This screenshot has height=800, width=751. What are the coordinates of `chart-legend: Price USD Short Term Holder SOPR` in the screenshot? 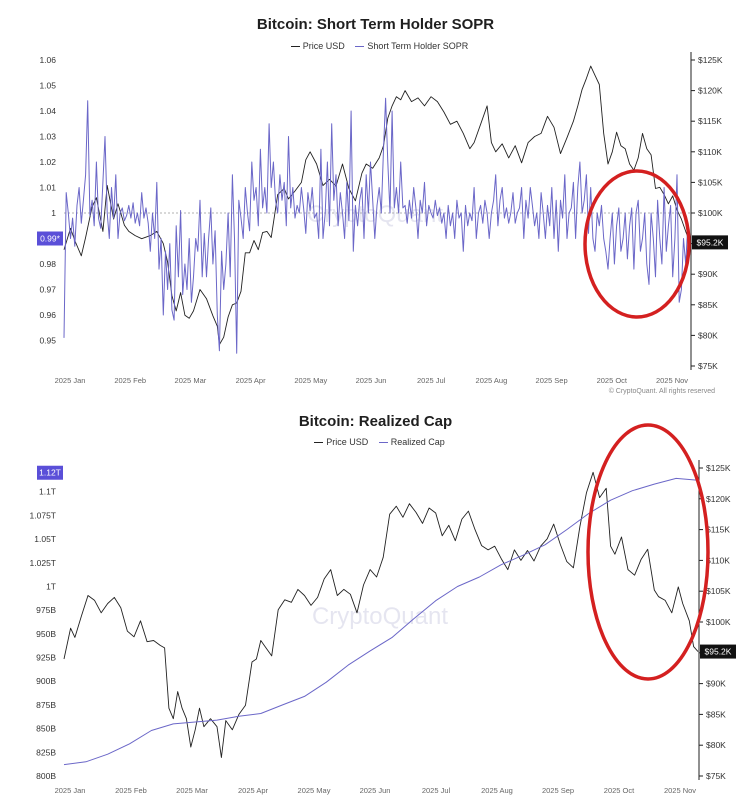 It's located at (375, 46).